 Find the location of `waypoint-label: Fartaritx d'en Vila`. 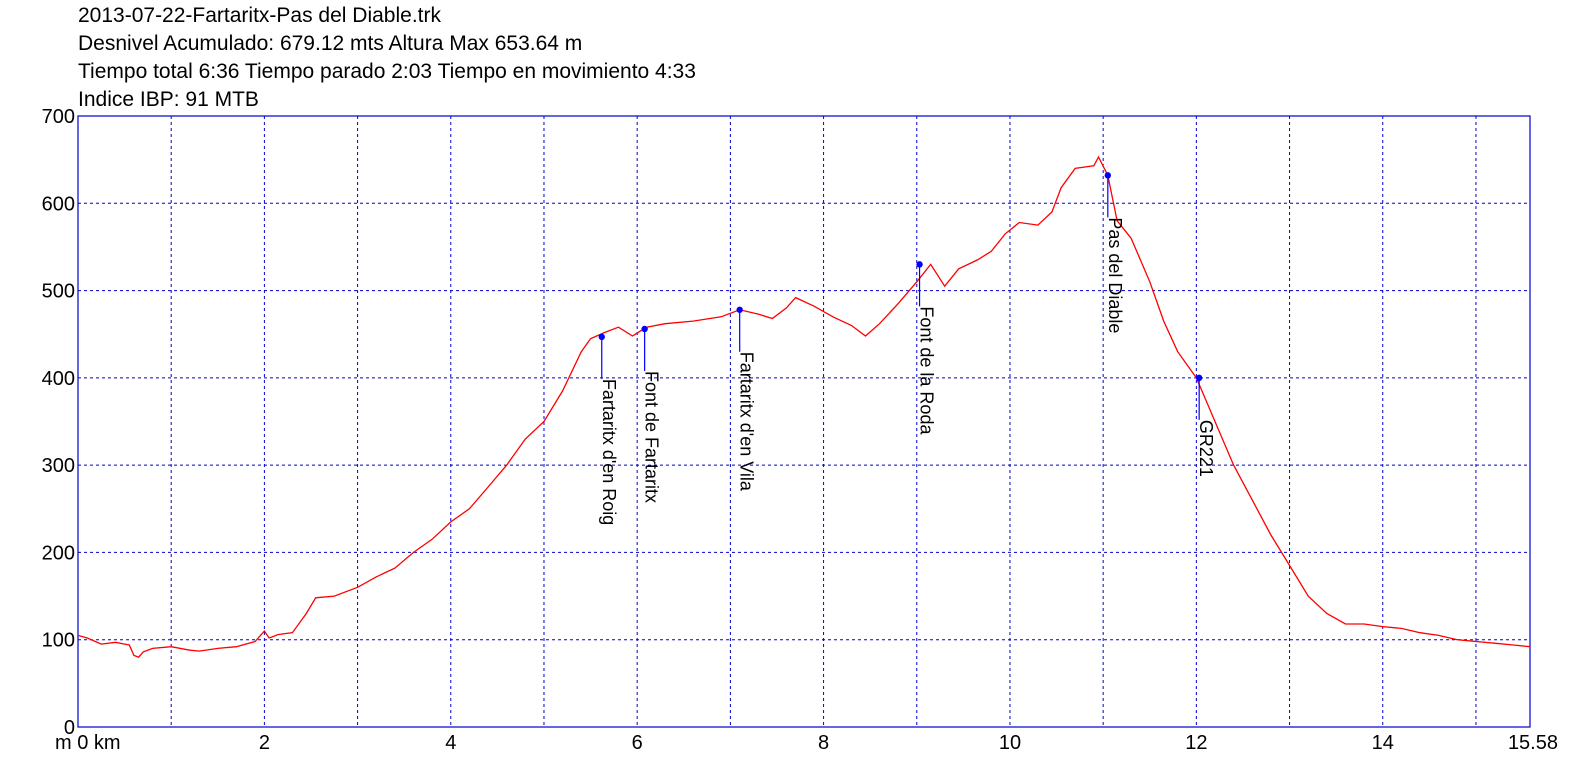

waypoint-label: Fartaritx d'en Vila is located at coordinates (747, 422).